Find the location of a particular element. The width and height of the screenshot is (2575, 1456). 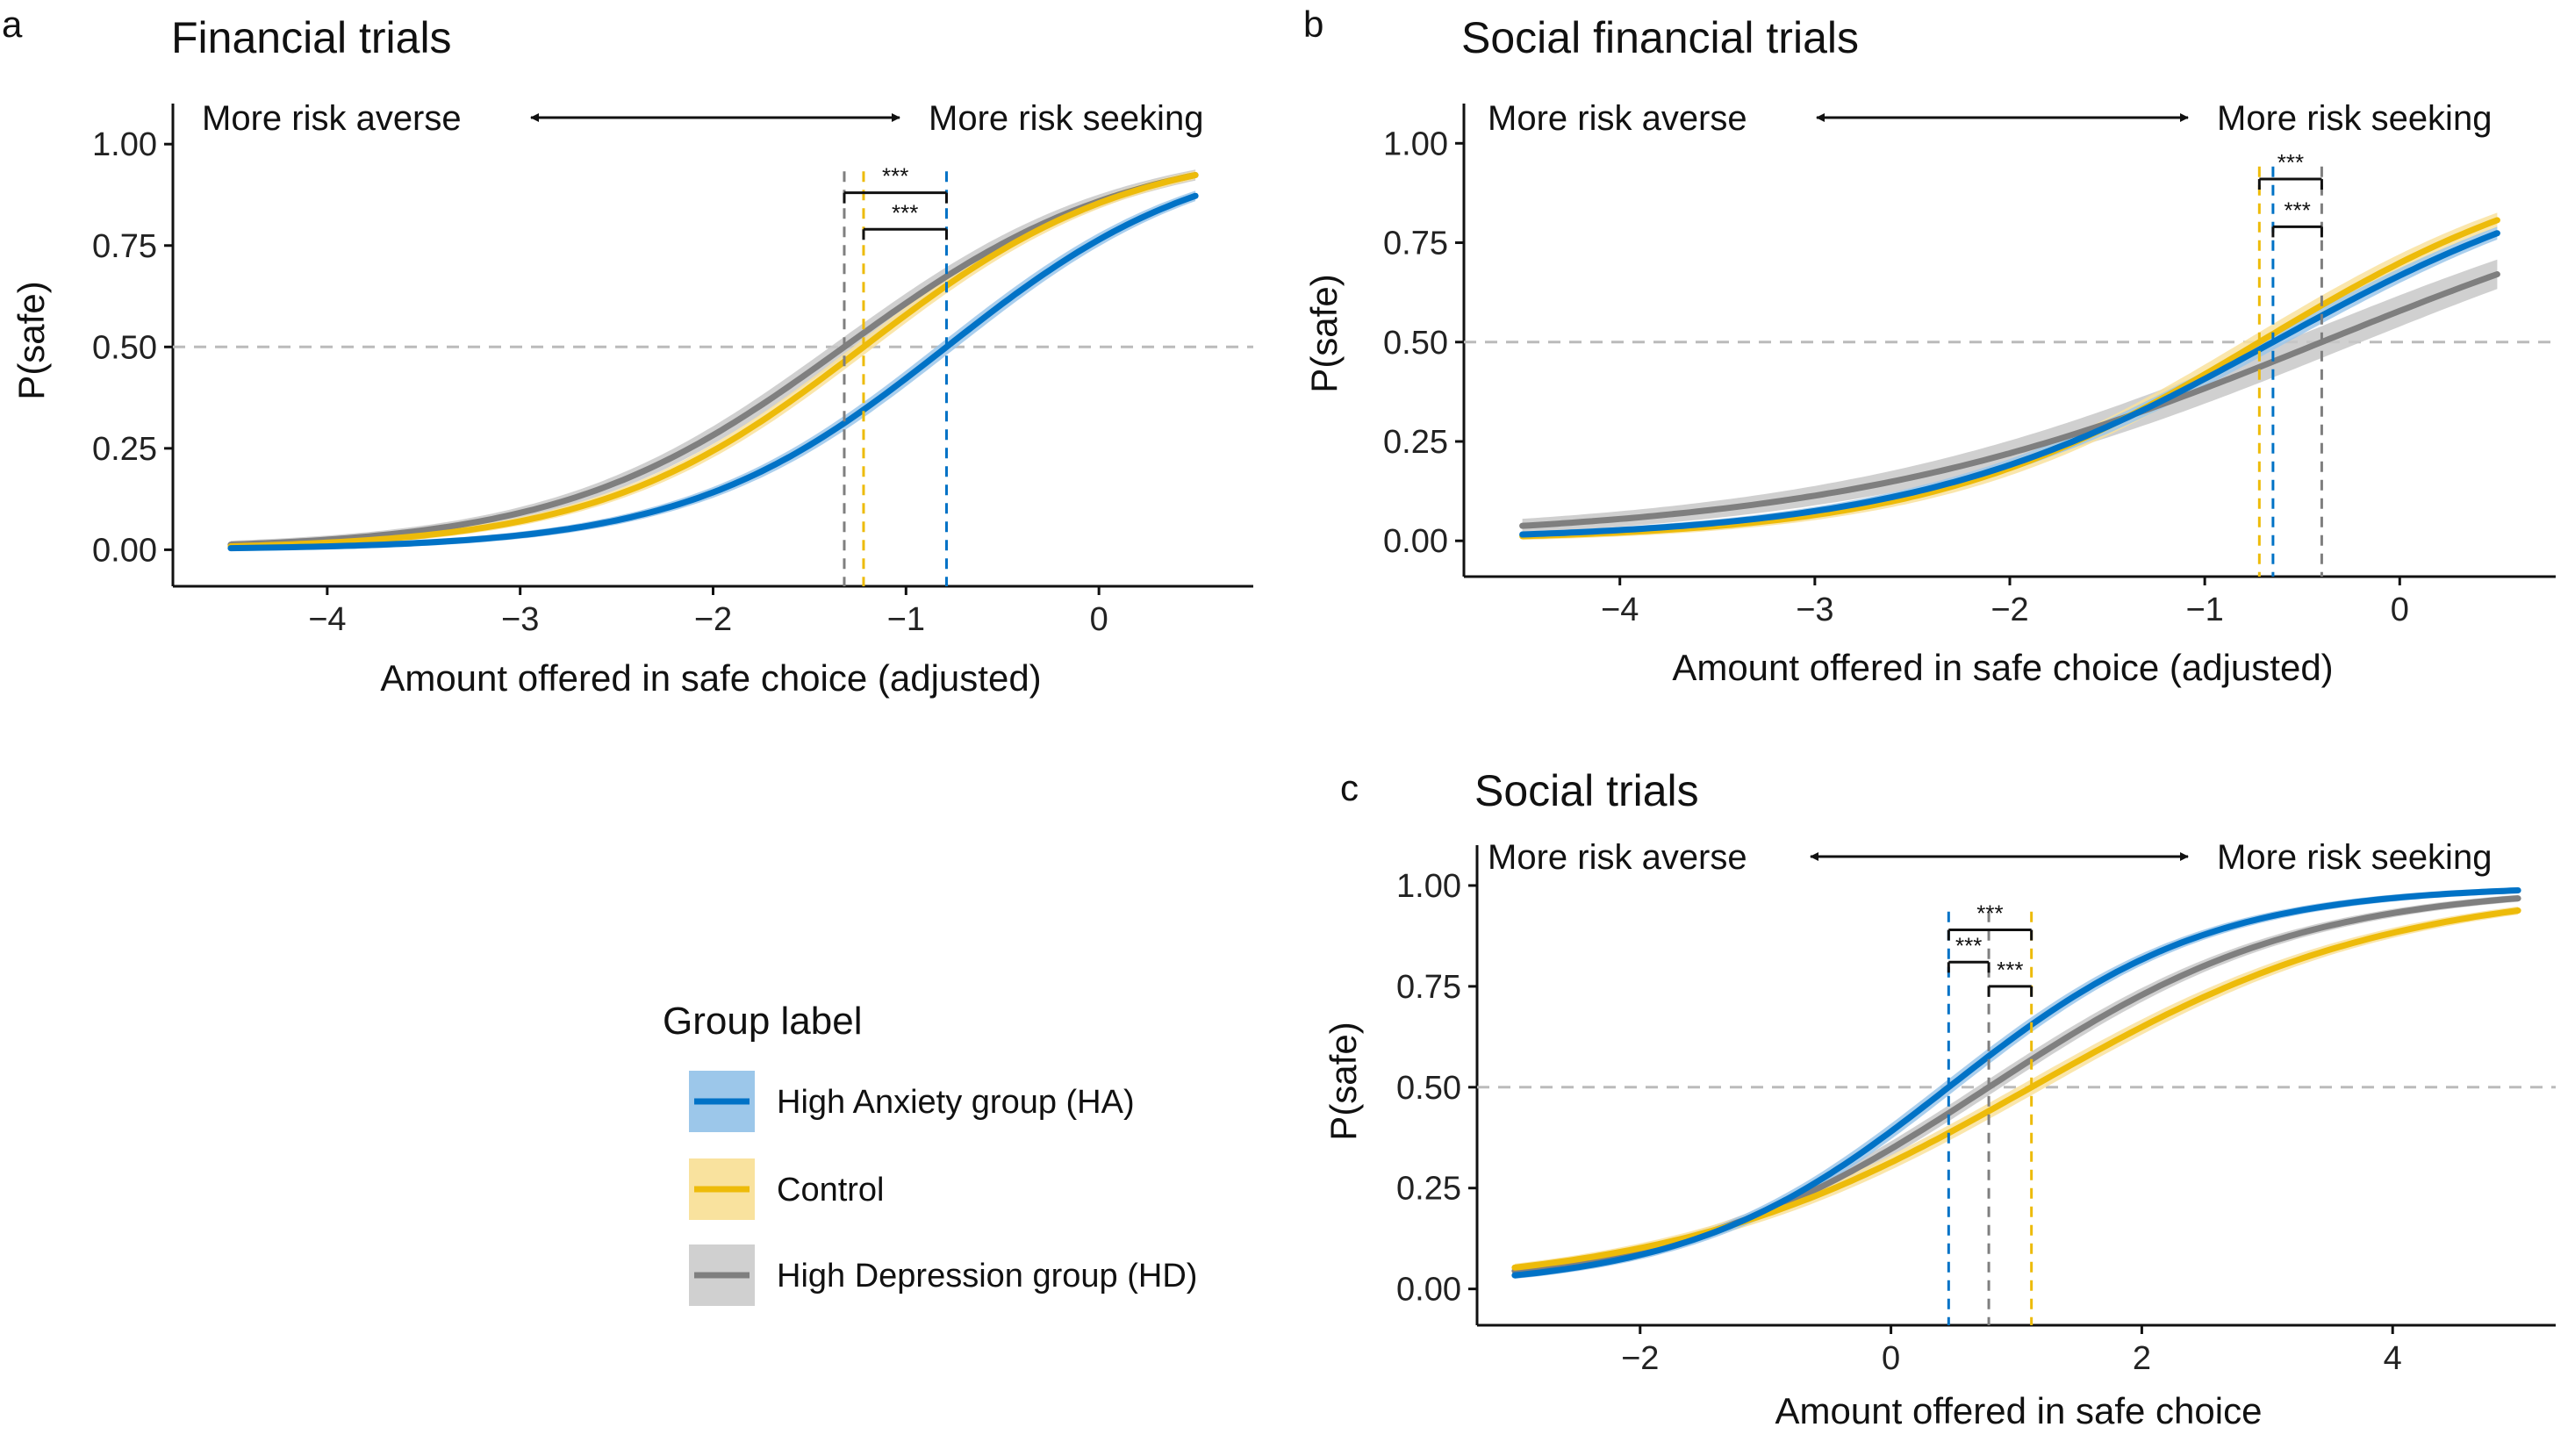

legend-item-high-anxiety: High Anxiety group (HA) is located at coordinates (912, 1101).